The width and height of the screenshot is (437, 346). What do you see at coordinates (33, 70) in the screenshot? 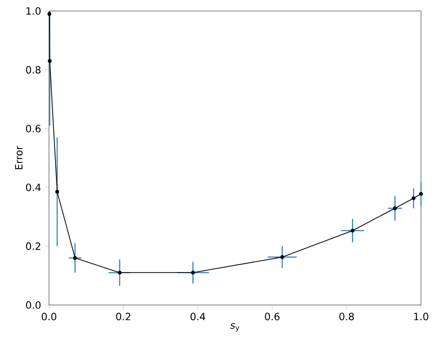
I see `y-tick-label: 0.8` at bounding box center [33, 70].